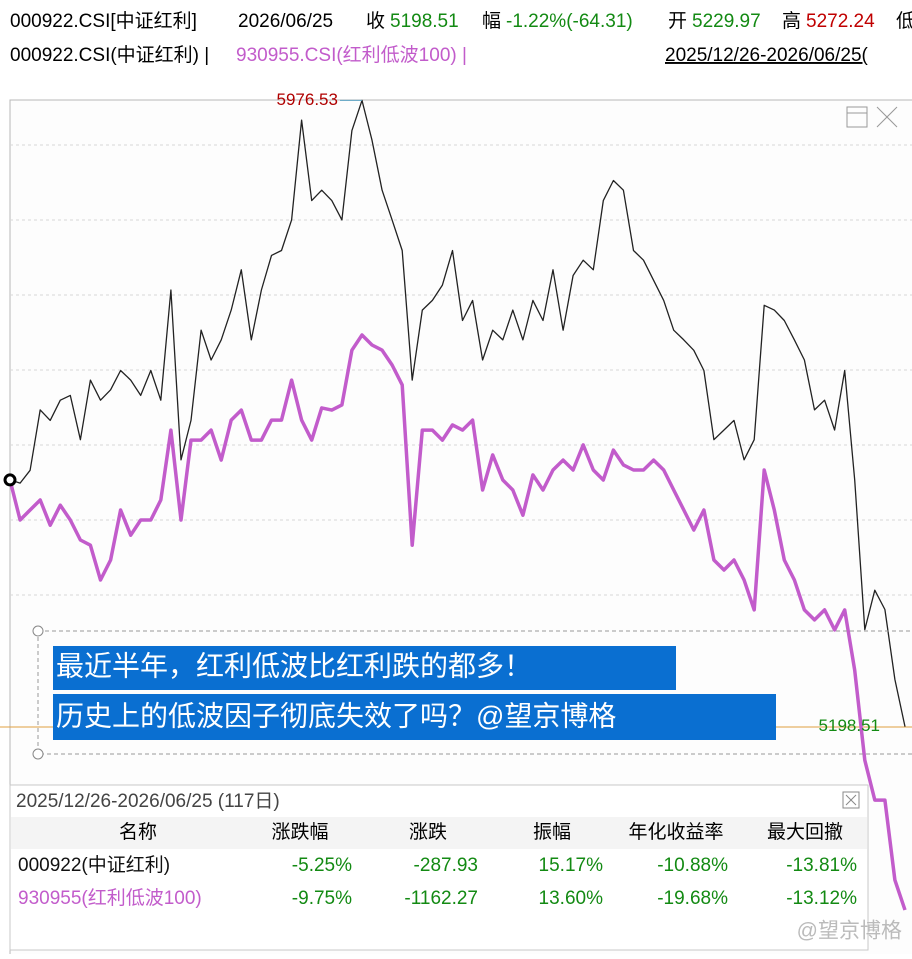 This screenshot has height=959, width=912. I want to click on table-header: 涨跌, so click(428, 832).